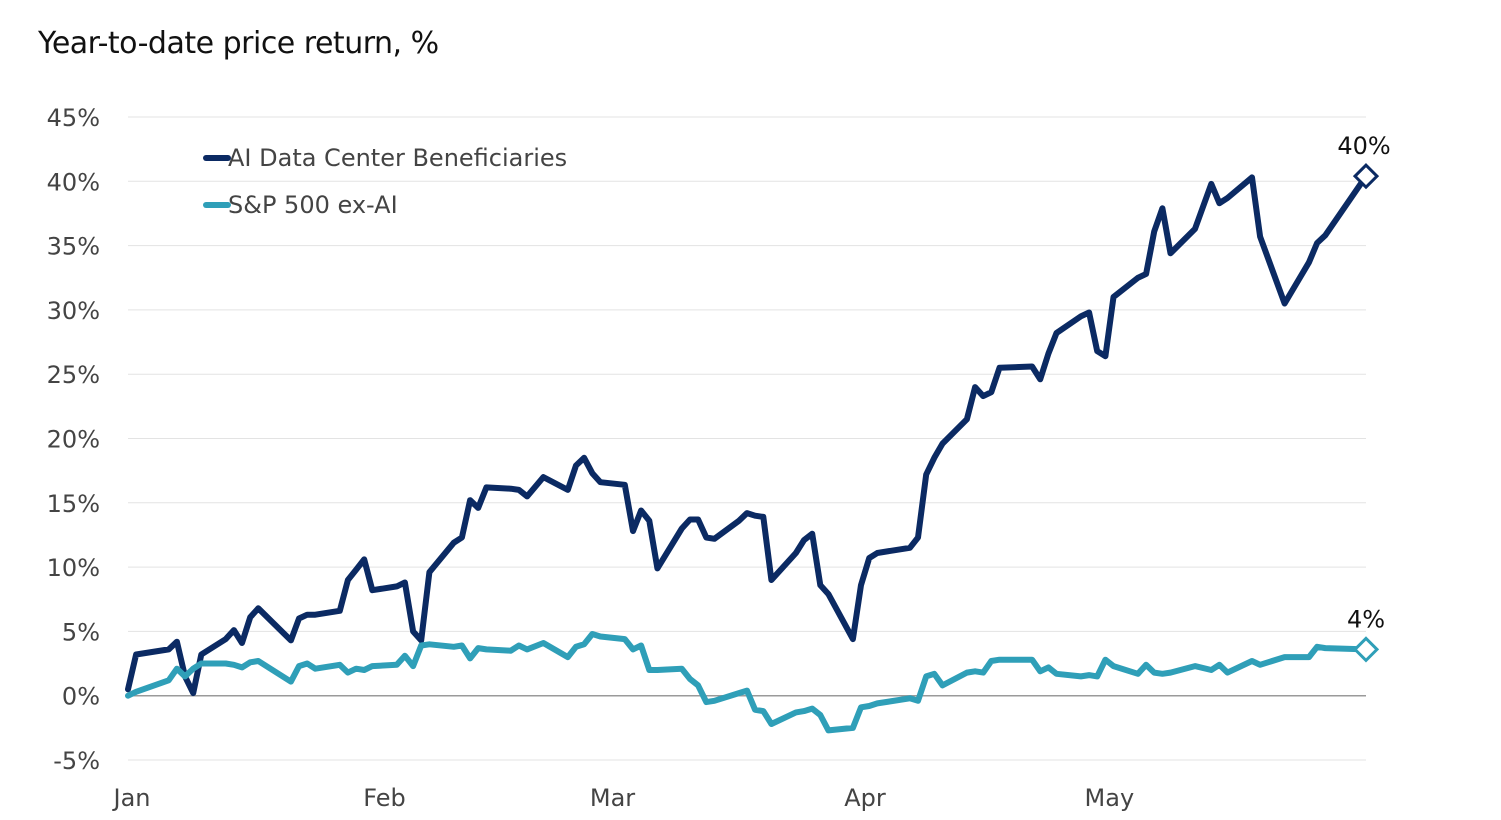  What do you see at coordinates (73, 375) in the screenshot?
I see `y-tick-label: 25%` at bounding box center [73, 375].